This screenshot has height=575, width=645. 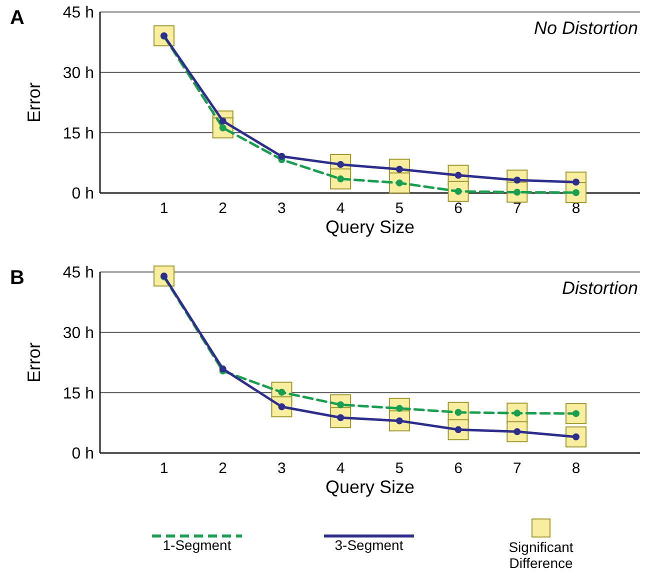 What do you see at coordinates (369, 545) in the screenshot?
I see `legend-label: 3-Segment` at bounding box center [369, 545].